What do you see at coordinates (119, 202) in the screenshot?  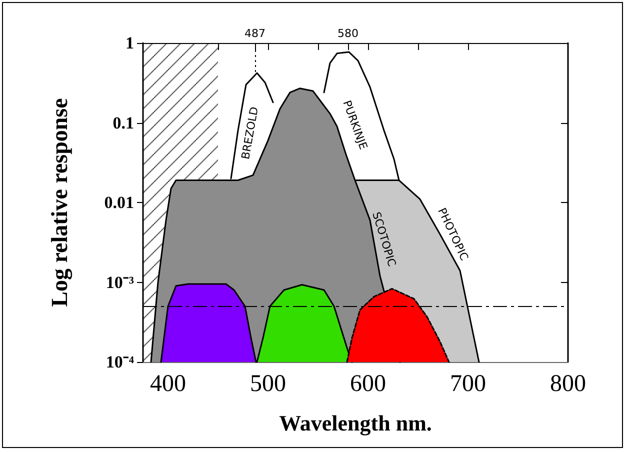 I see `y-tick-label: 0.01` at bounding box center [119, 202].